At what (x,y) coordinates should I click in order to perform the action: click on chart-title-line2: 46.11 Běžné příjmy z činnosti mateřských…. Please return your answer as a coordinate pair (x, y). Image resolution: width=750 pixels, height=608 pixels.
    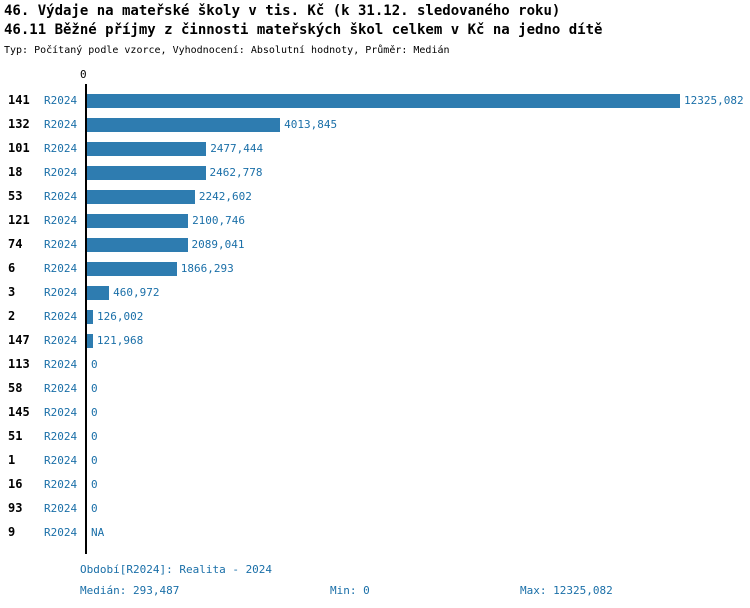
    Looking at the image, I should click on (303, 30).